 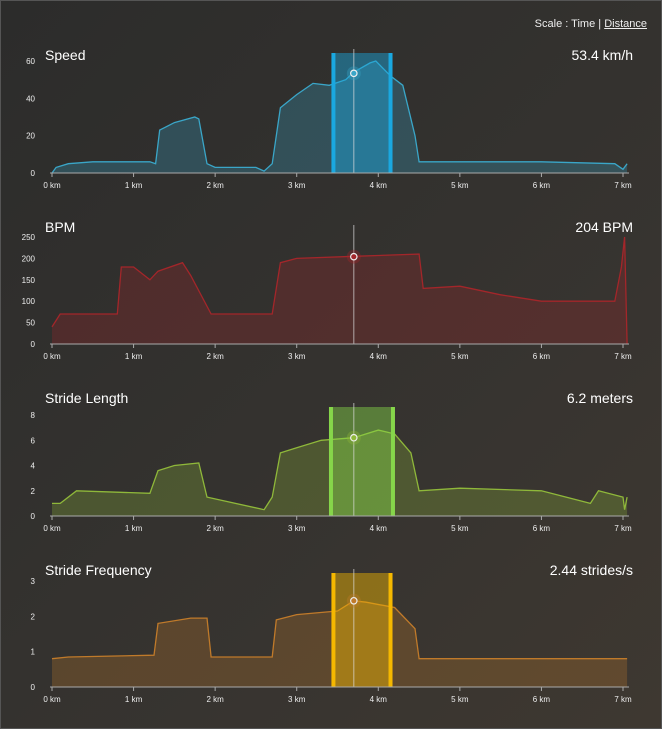 What do you see at coordinates (98, 570) in the screenshot?
I see `chart-title: Stride Frequency` at bounding box center [98, 570].